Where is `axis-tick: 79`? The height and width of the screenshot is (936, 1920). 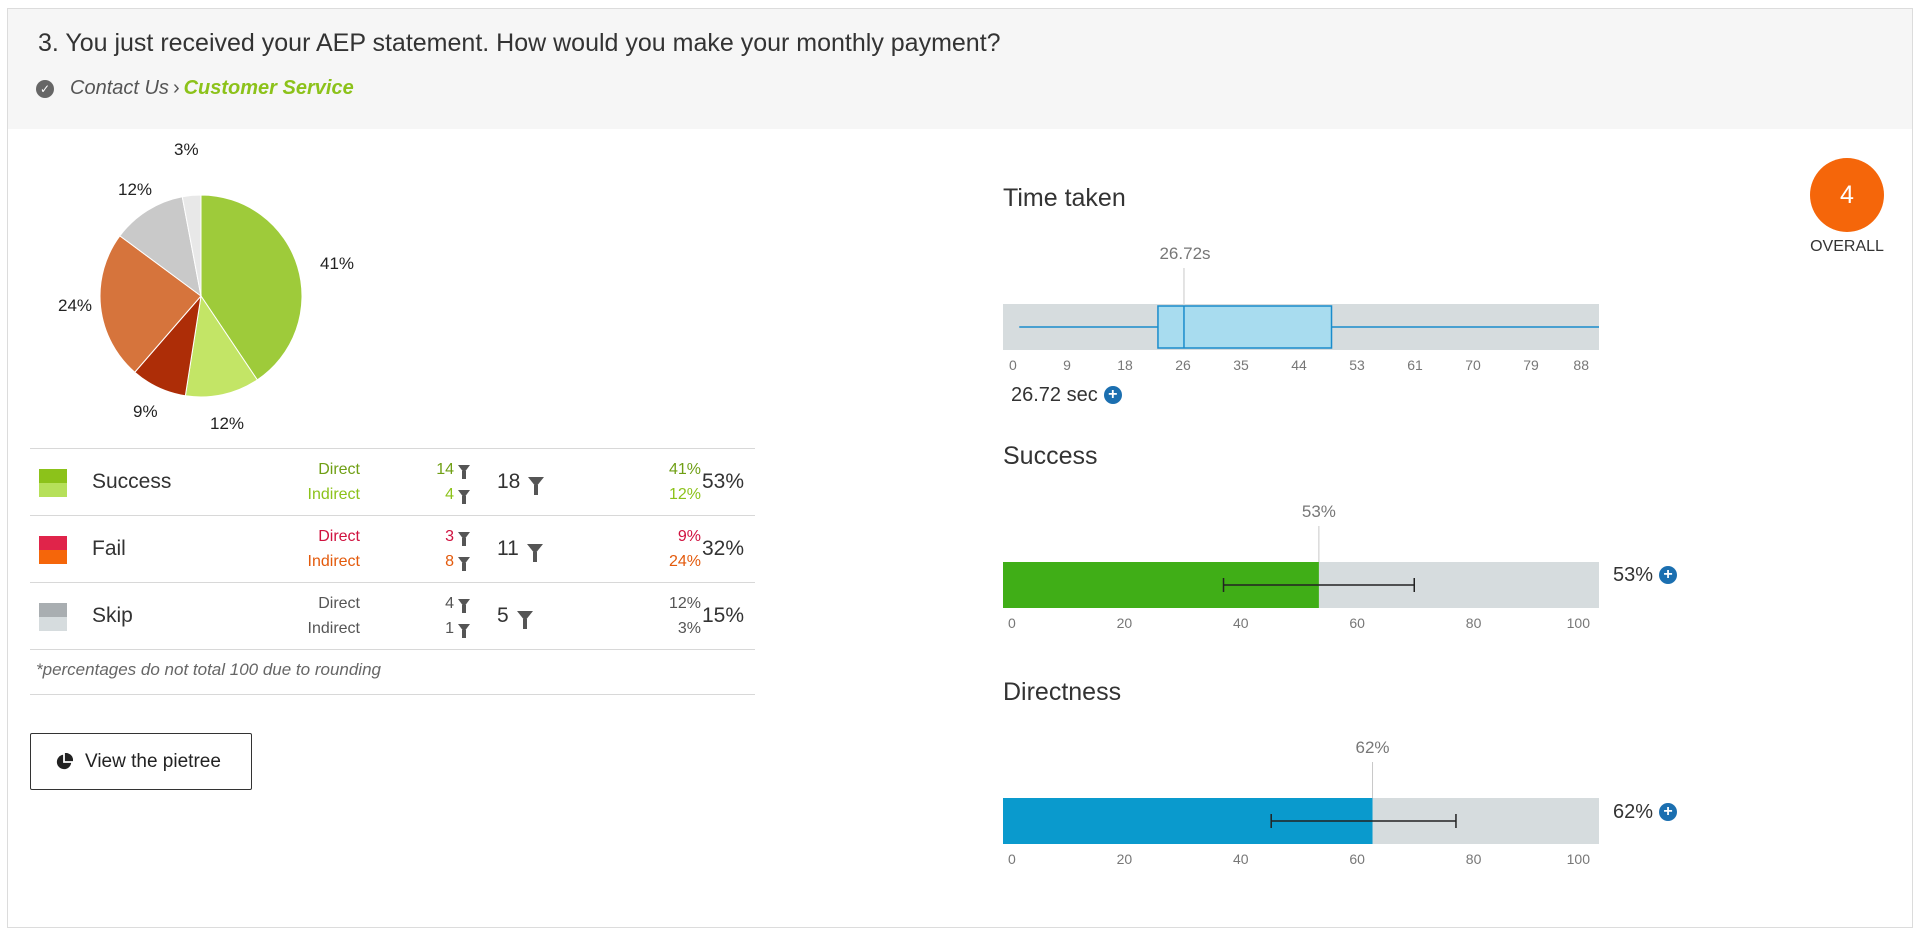 axis-tick: 79 is located at coordinates (1531, 365).